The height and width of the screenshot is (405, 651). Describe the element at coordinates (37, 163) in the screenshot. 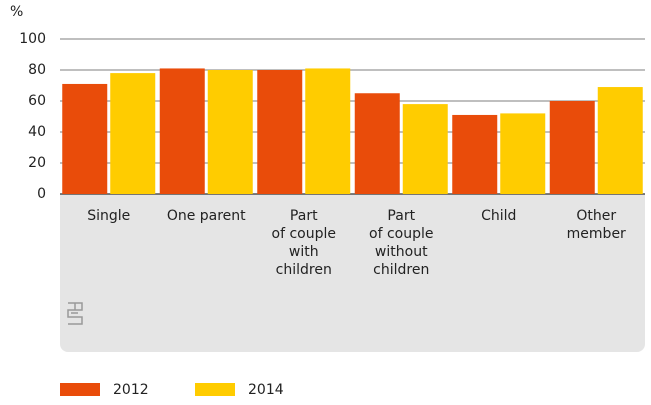

I see `y-tick-label: 20` at that location.